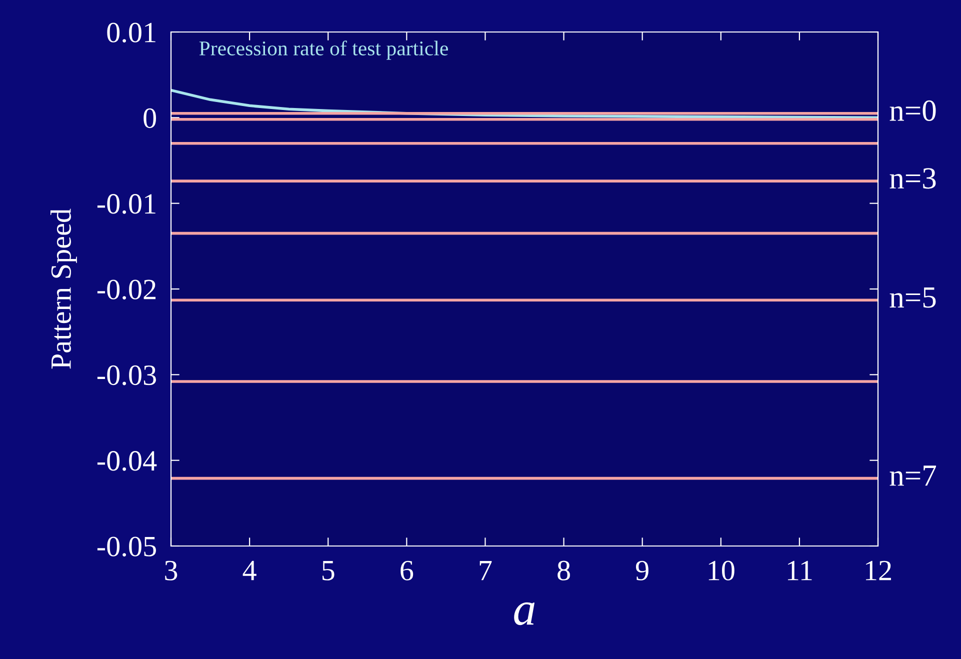  What do you see at coordinates (249, 570) in the screenshot?
I see `x-tick-label: 4` at bounding box center [249, 570].